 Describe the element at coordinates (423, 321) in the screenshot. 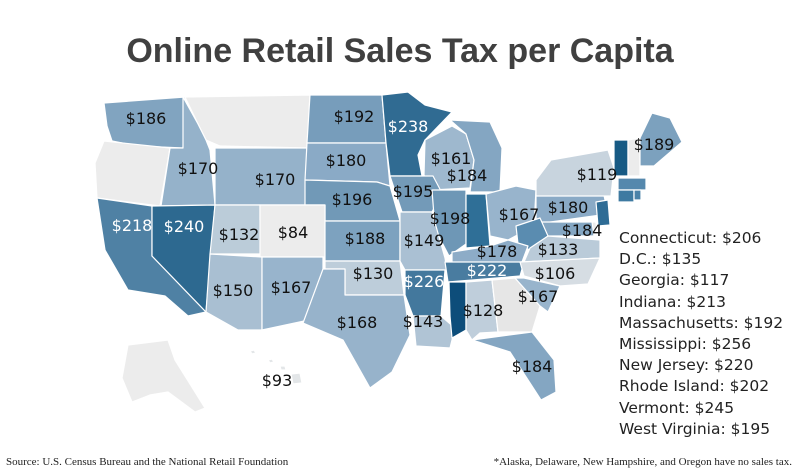

I see `state-value-label: $143` at that location.